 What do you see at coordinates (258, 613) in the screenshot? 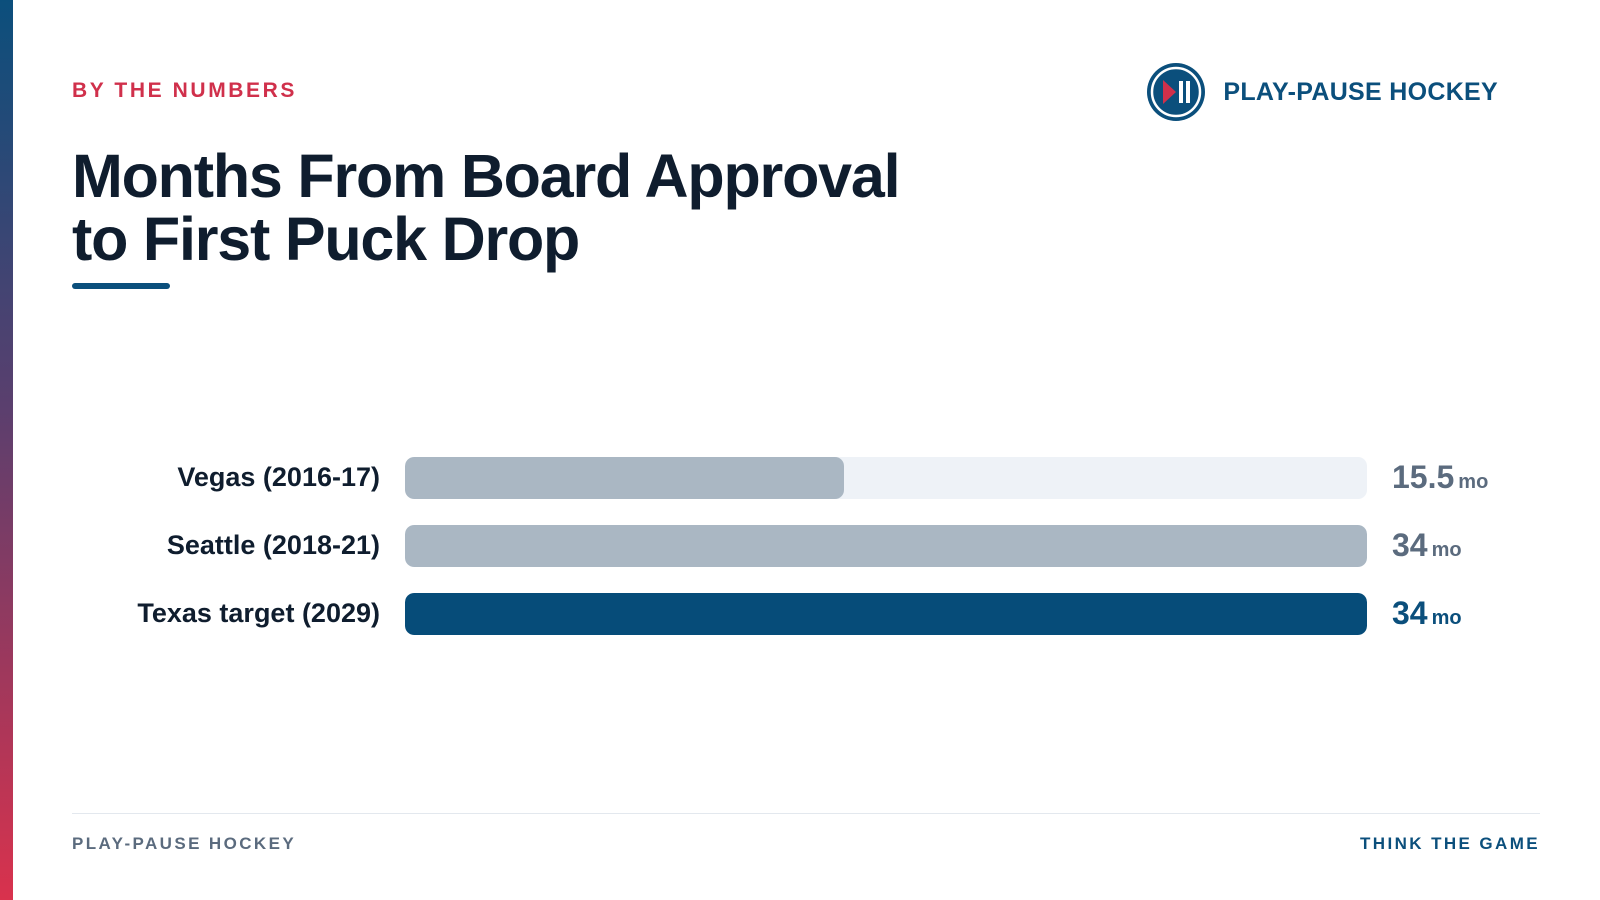
I see `bar-category-label: Texas target (2029)` at bounding box center [258, 613].